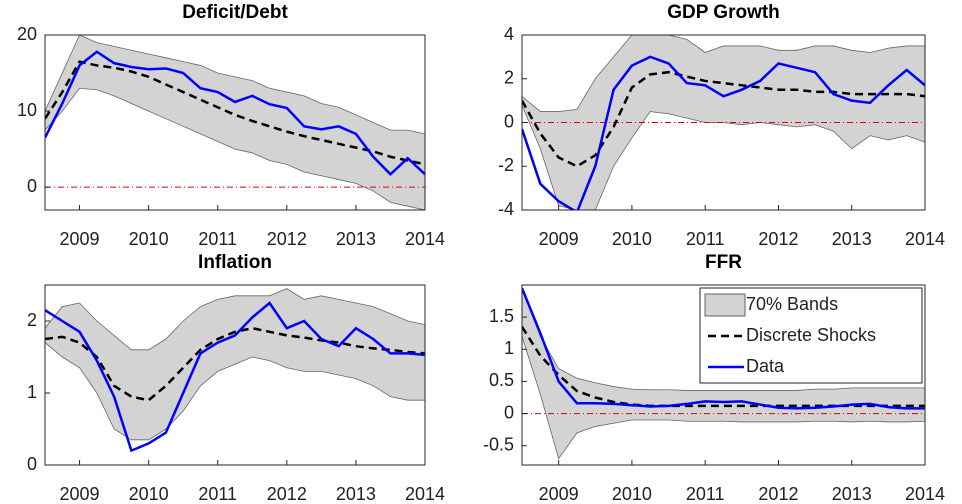  I want to click on y-tick-label: -2, so click(506, 165).